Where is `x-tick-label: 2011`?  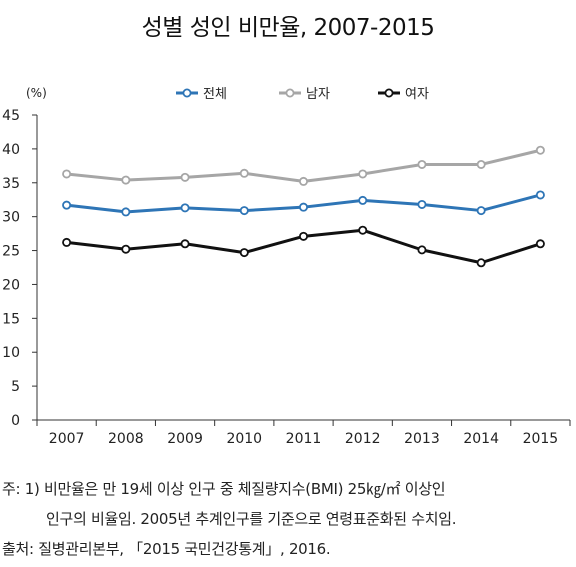
x-tick-label: 2011 is located at coordinates (304, 439).